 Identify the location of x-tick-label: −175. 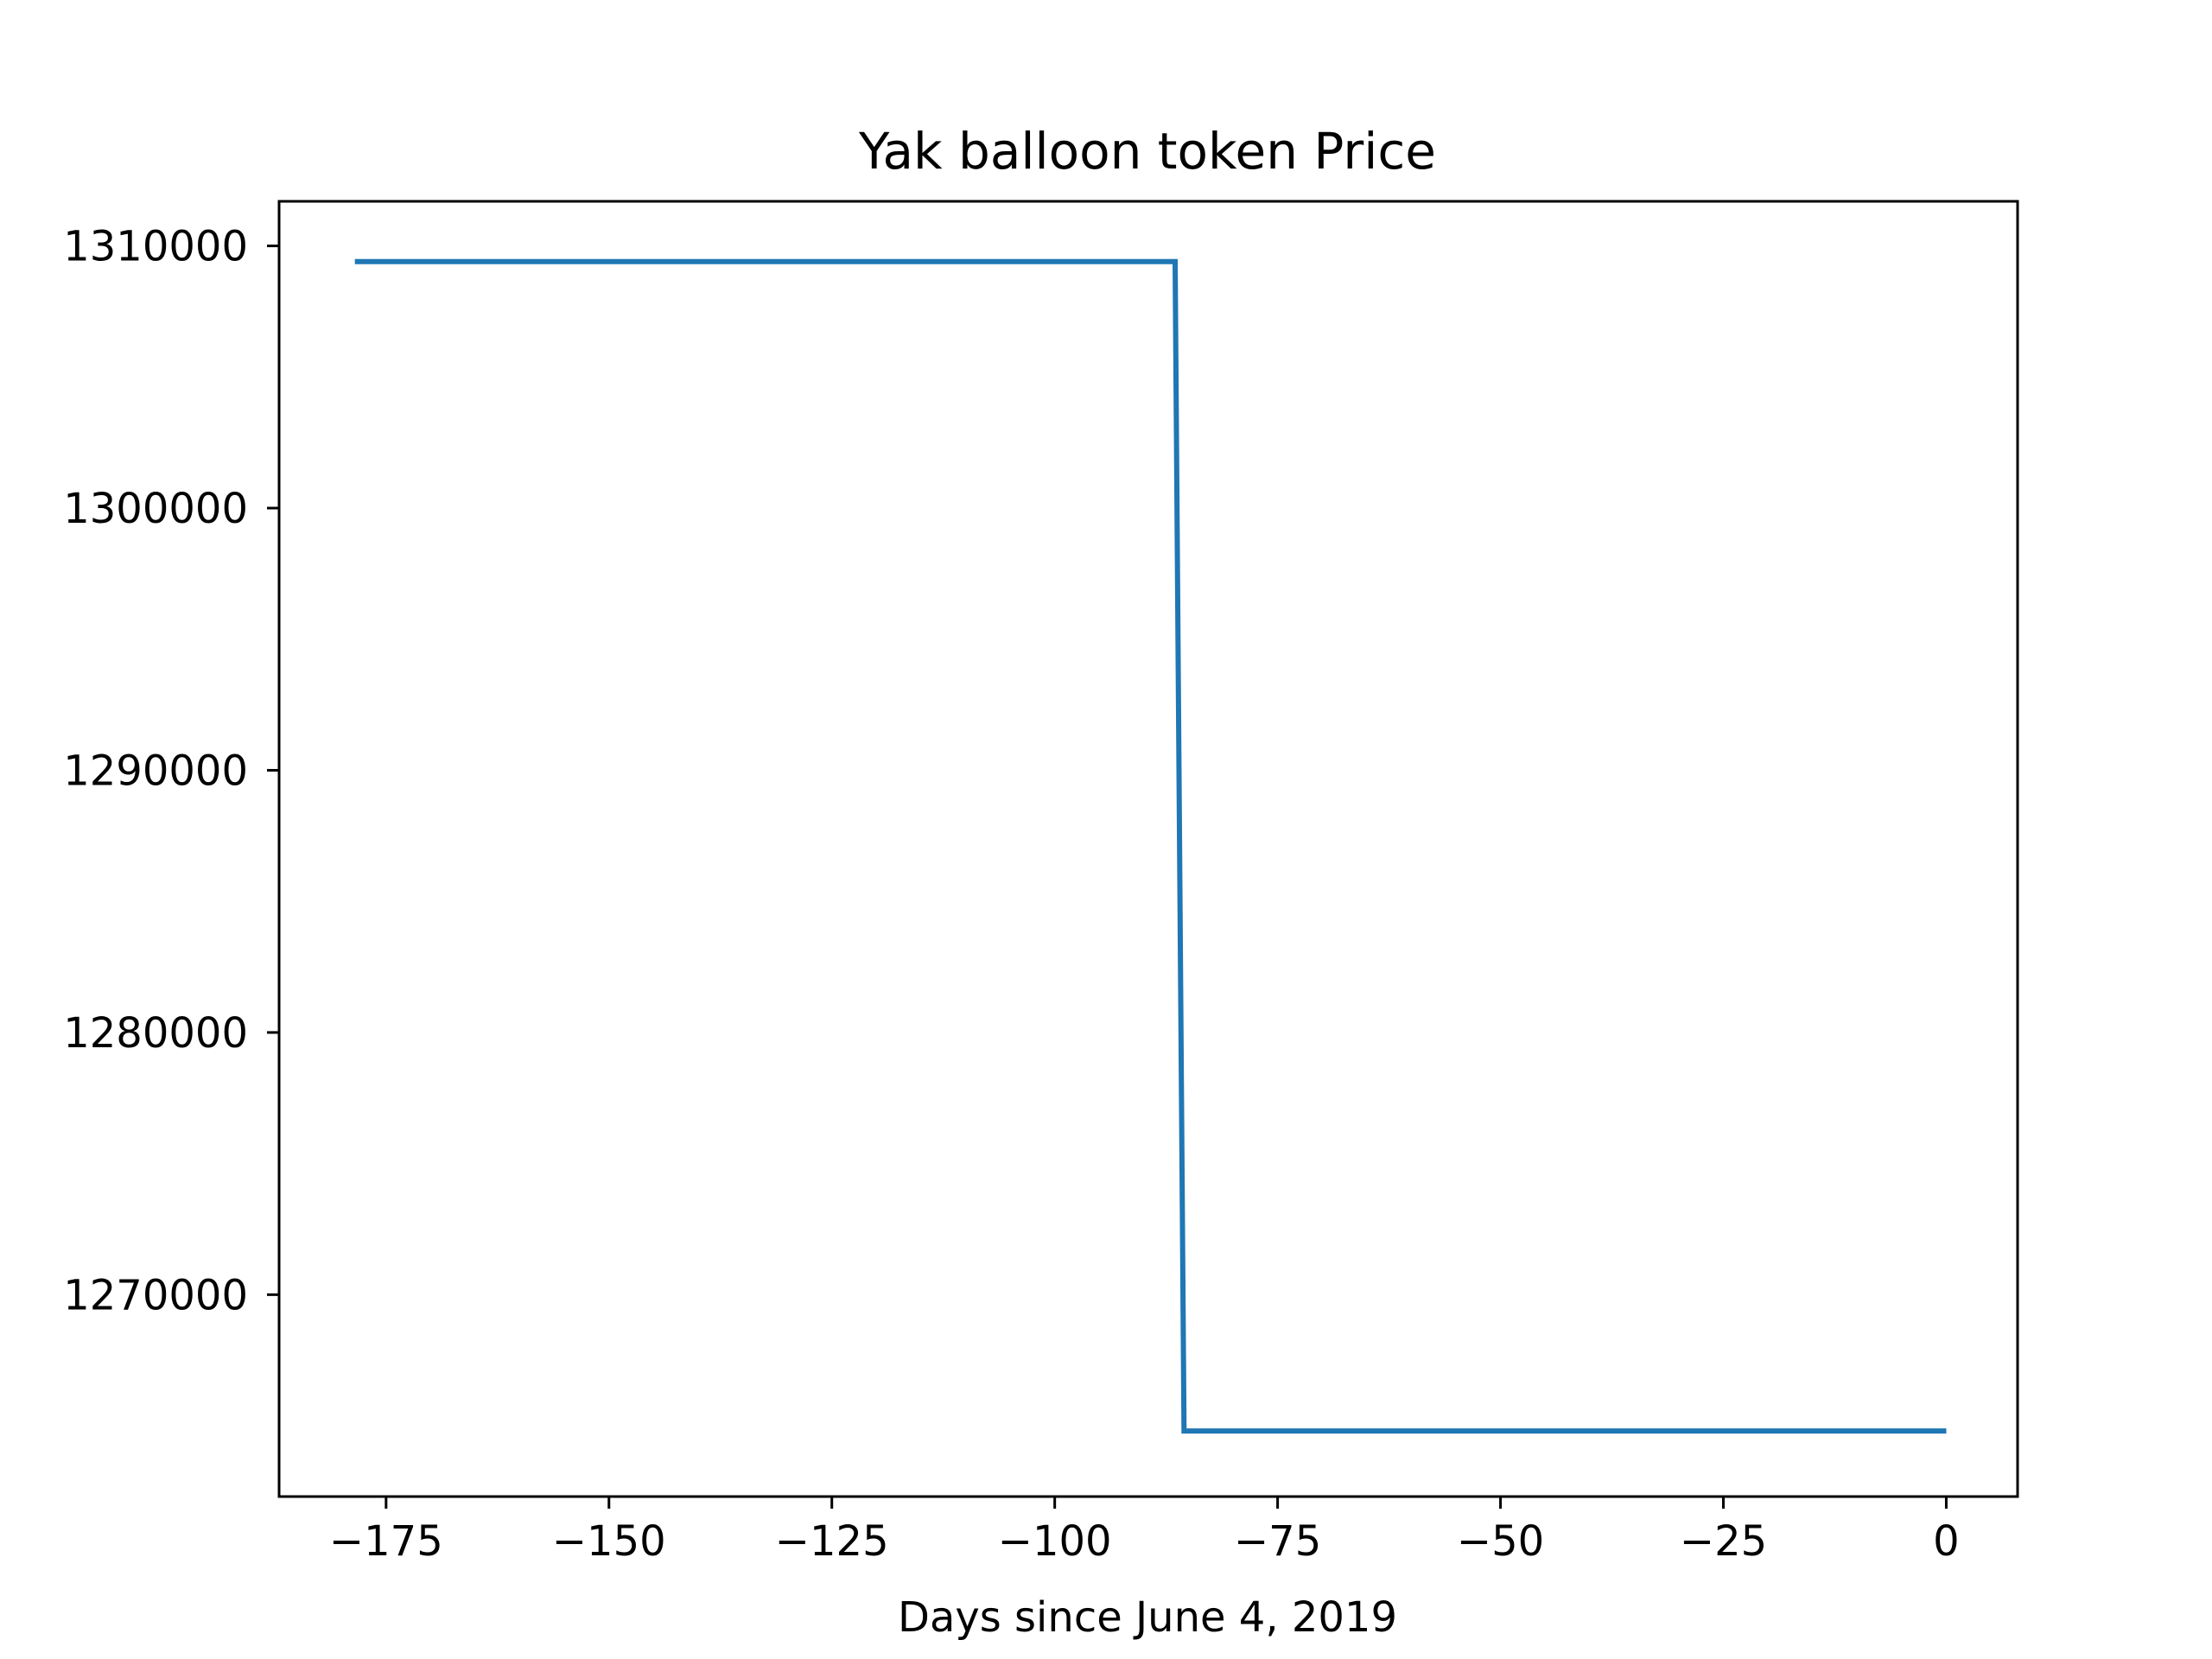
(386, 1541).